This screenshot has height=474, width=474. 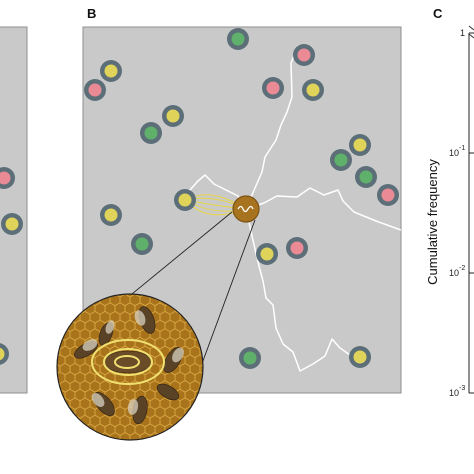 What do you see at coordinates (462, 268) in the screenshot?
I see `y-tick-3-exp: -2` at bounding box center [462, 268].